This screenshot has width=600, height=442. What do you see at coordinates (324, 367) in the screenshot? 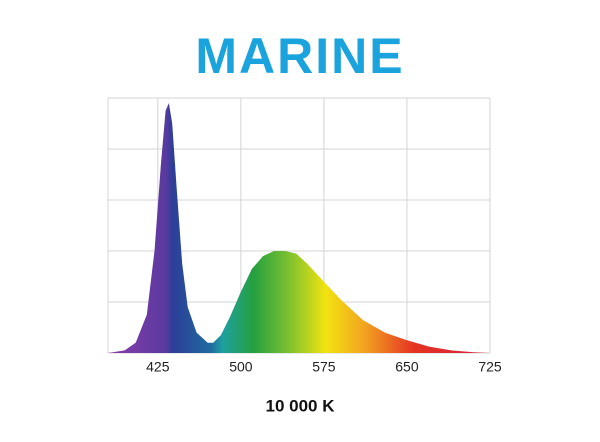
I see `x-tick-label: 575` at bounding box center [324, 367].